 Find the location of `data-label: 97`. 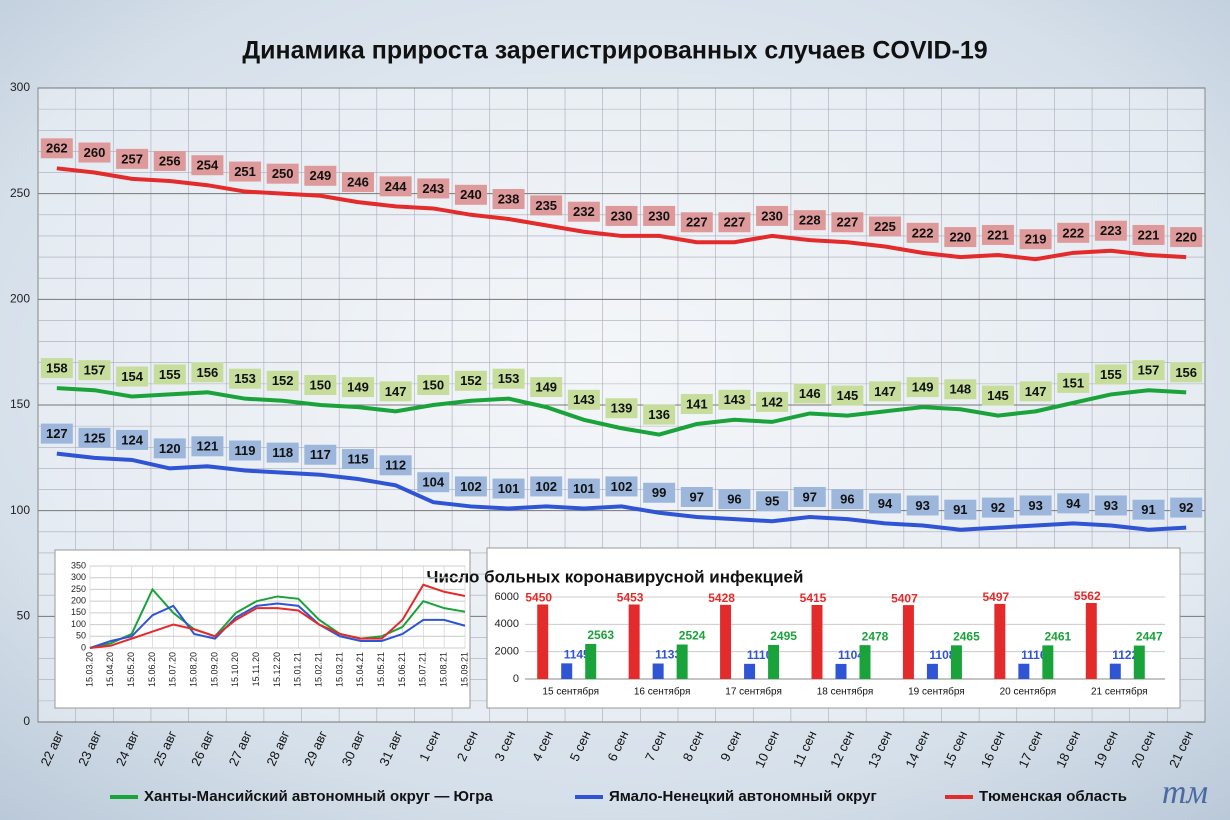

data-label: 97 is located at coordinates (809, 496).